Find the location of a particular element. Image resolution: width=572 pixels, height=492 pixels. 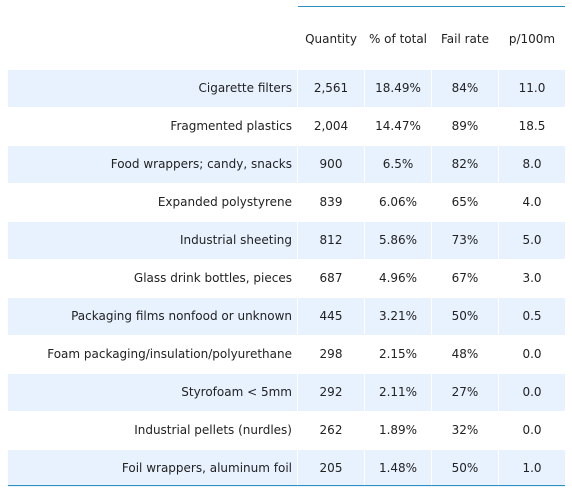

table-cell: 2.11% is located at coordinates (398, 392).